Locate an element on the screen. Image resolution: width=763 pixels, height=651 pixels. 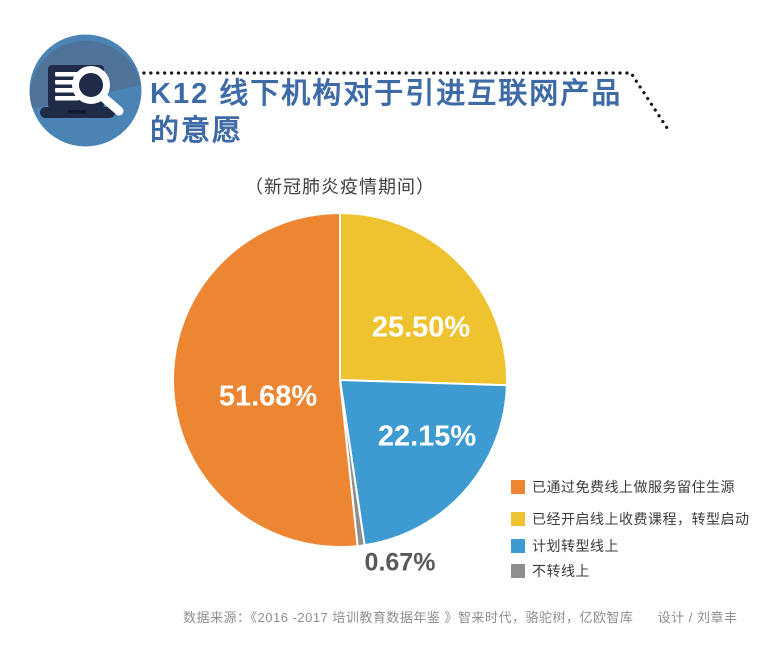
legend-item: 已经开启线上收费课程，转型启动 is located at coordinates (636, 519).